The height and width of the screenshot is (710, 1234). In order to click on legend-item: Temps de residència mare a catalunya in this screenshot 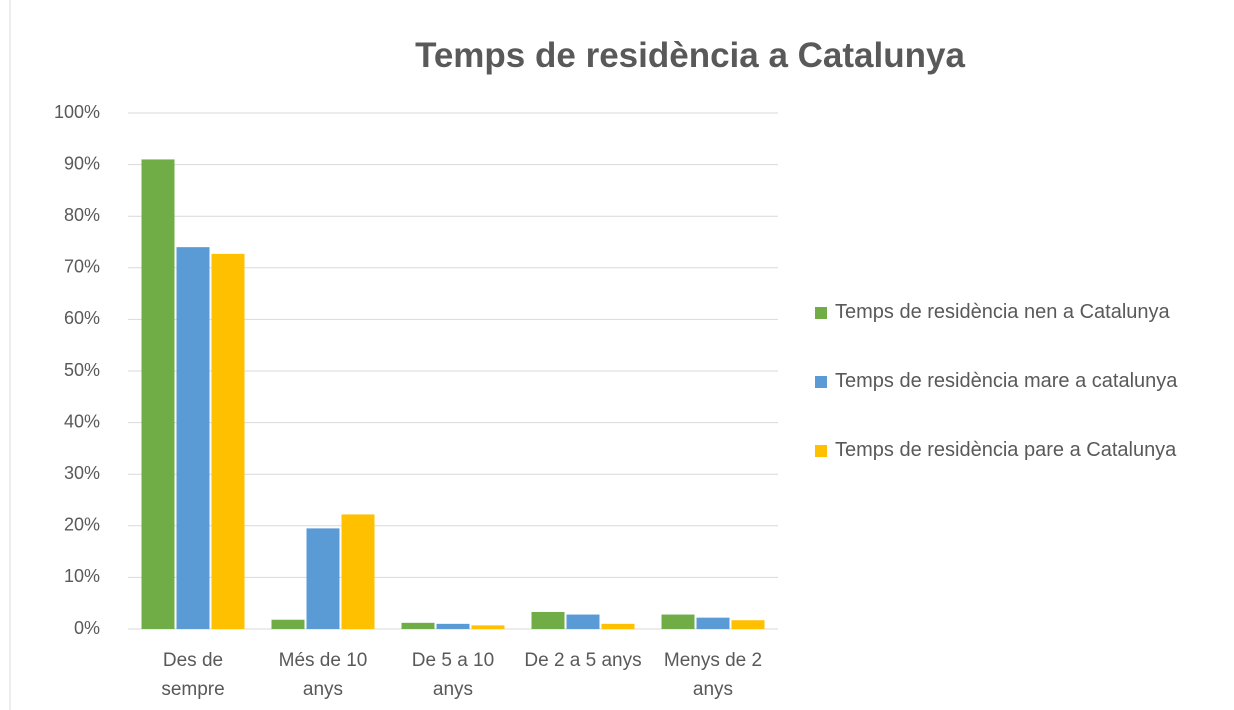, I will do `click(1010, 381)`.